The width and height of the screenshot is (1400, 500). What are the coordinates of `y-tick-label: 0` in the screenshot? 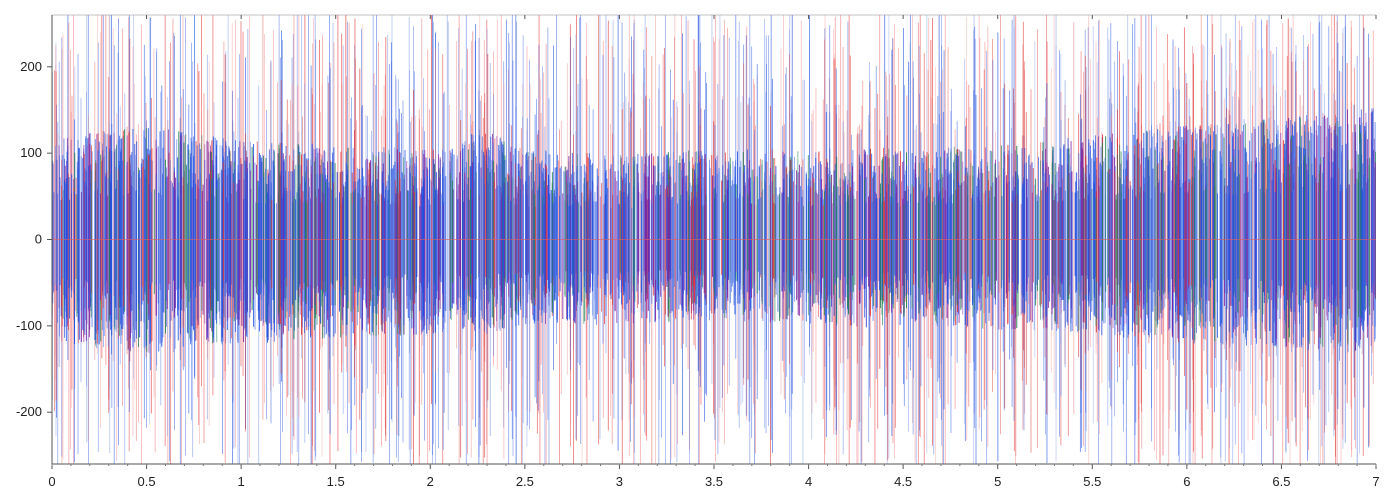 It's located at (38, 239).